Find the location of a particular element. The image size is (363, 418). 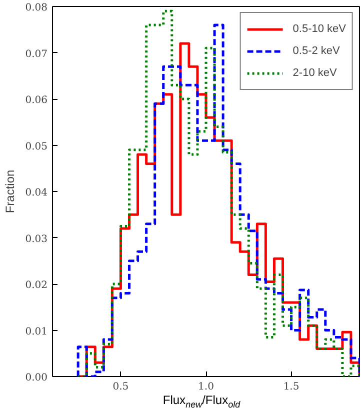

y-tick-label: 0.05 is located at coordinates (36, 146).